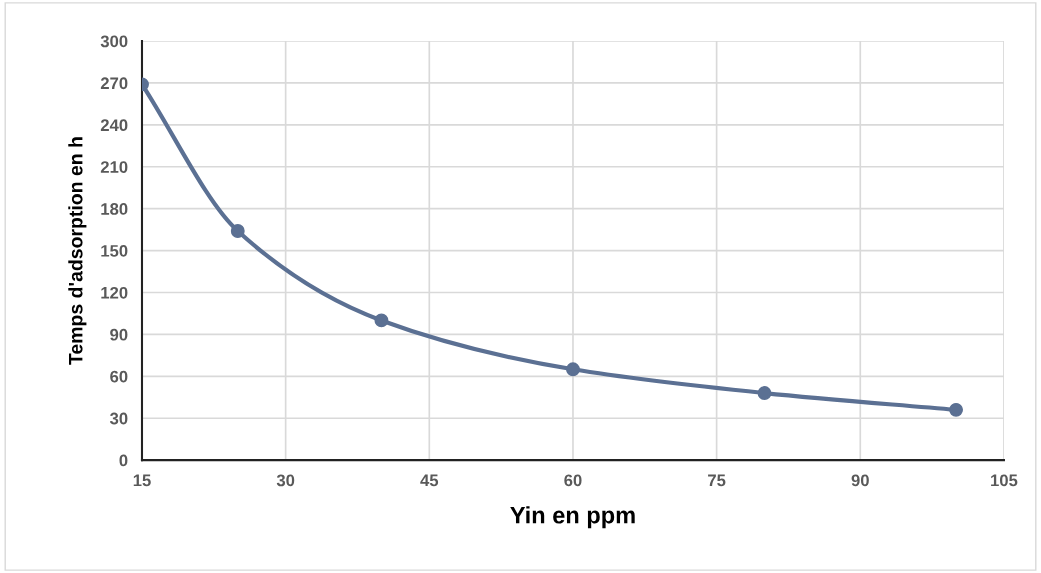 Image resolution: width=1041 pixels, height=573 pixels. What do you see at coordinates (119, 376) in the screenshot?
I see `y-tick-label: 60` at bounding box center [119, 376].